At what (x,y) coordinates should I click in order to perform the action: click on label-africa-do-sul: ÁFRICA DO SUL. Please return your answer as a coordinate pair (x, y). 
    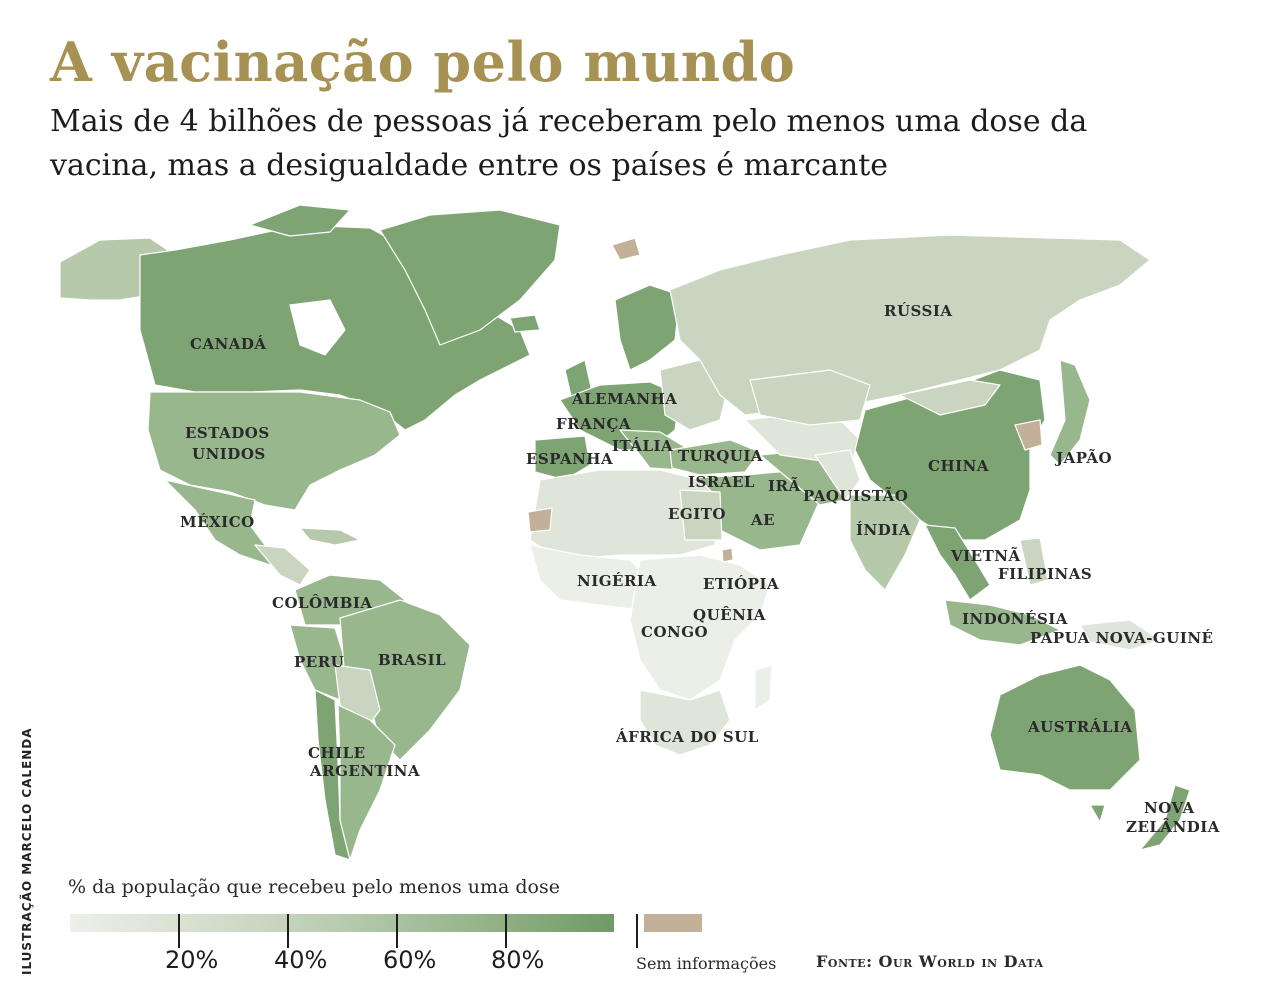
    Looking at the image, I should click on (687, 737).